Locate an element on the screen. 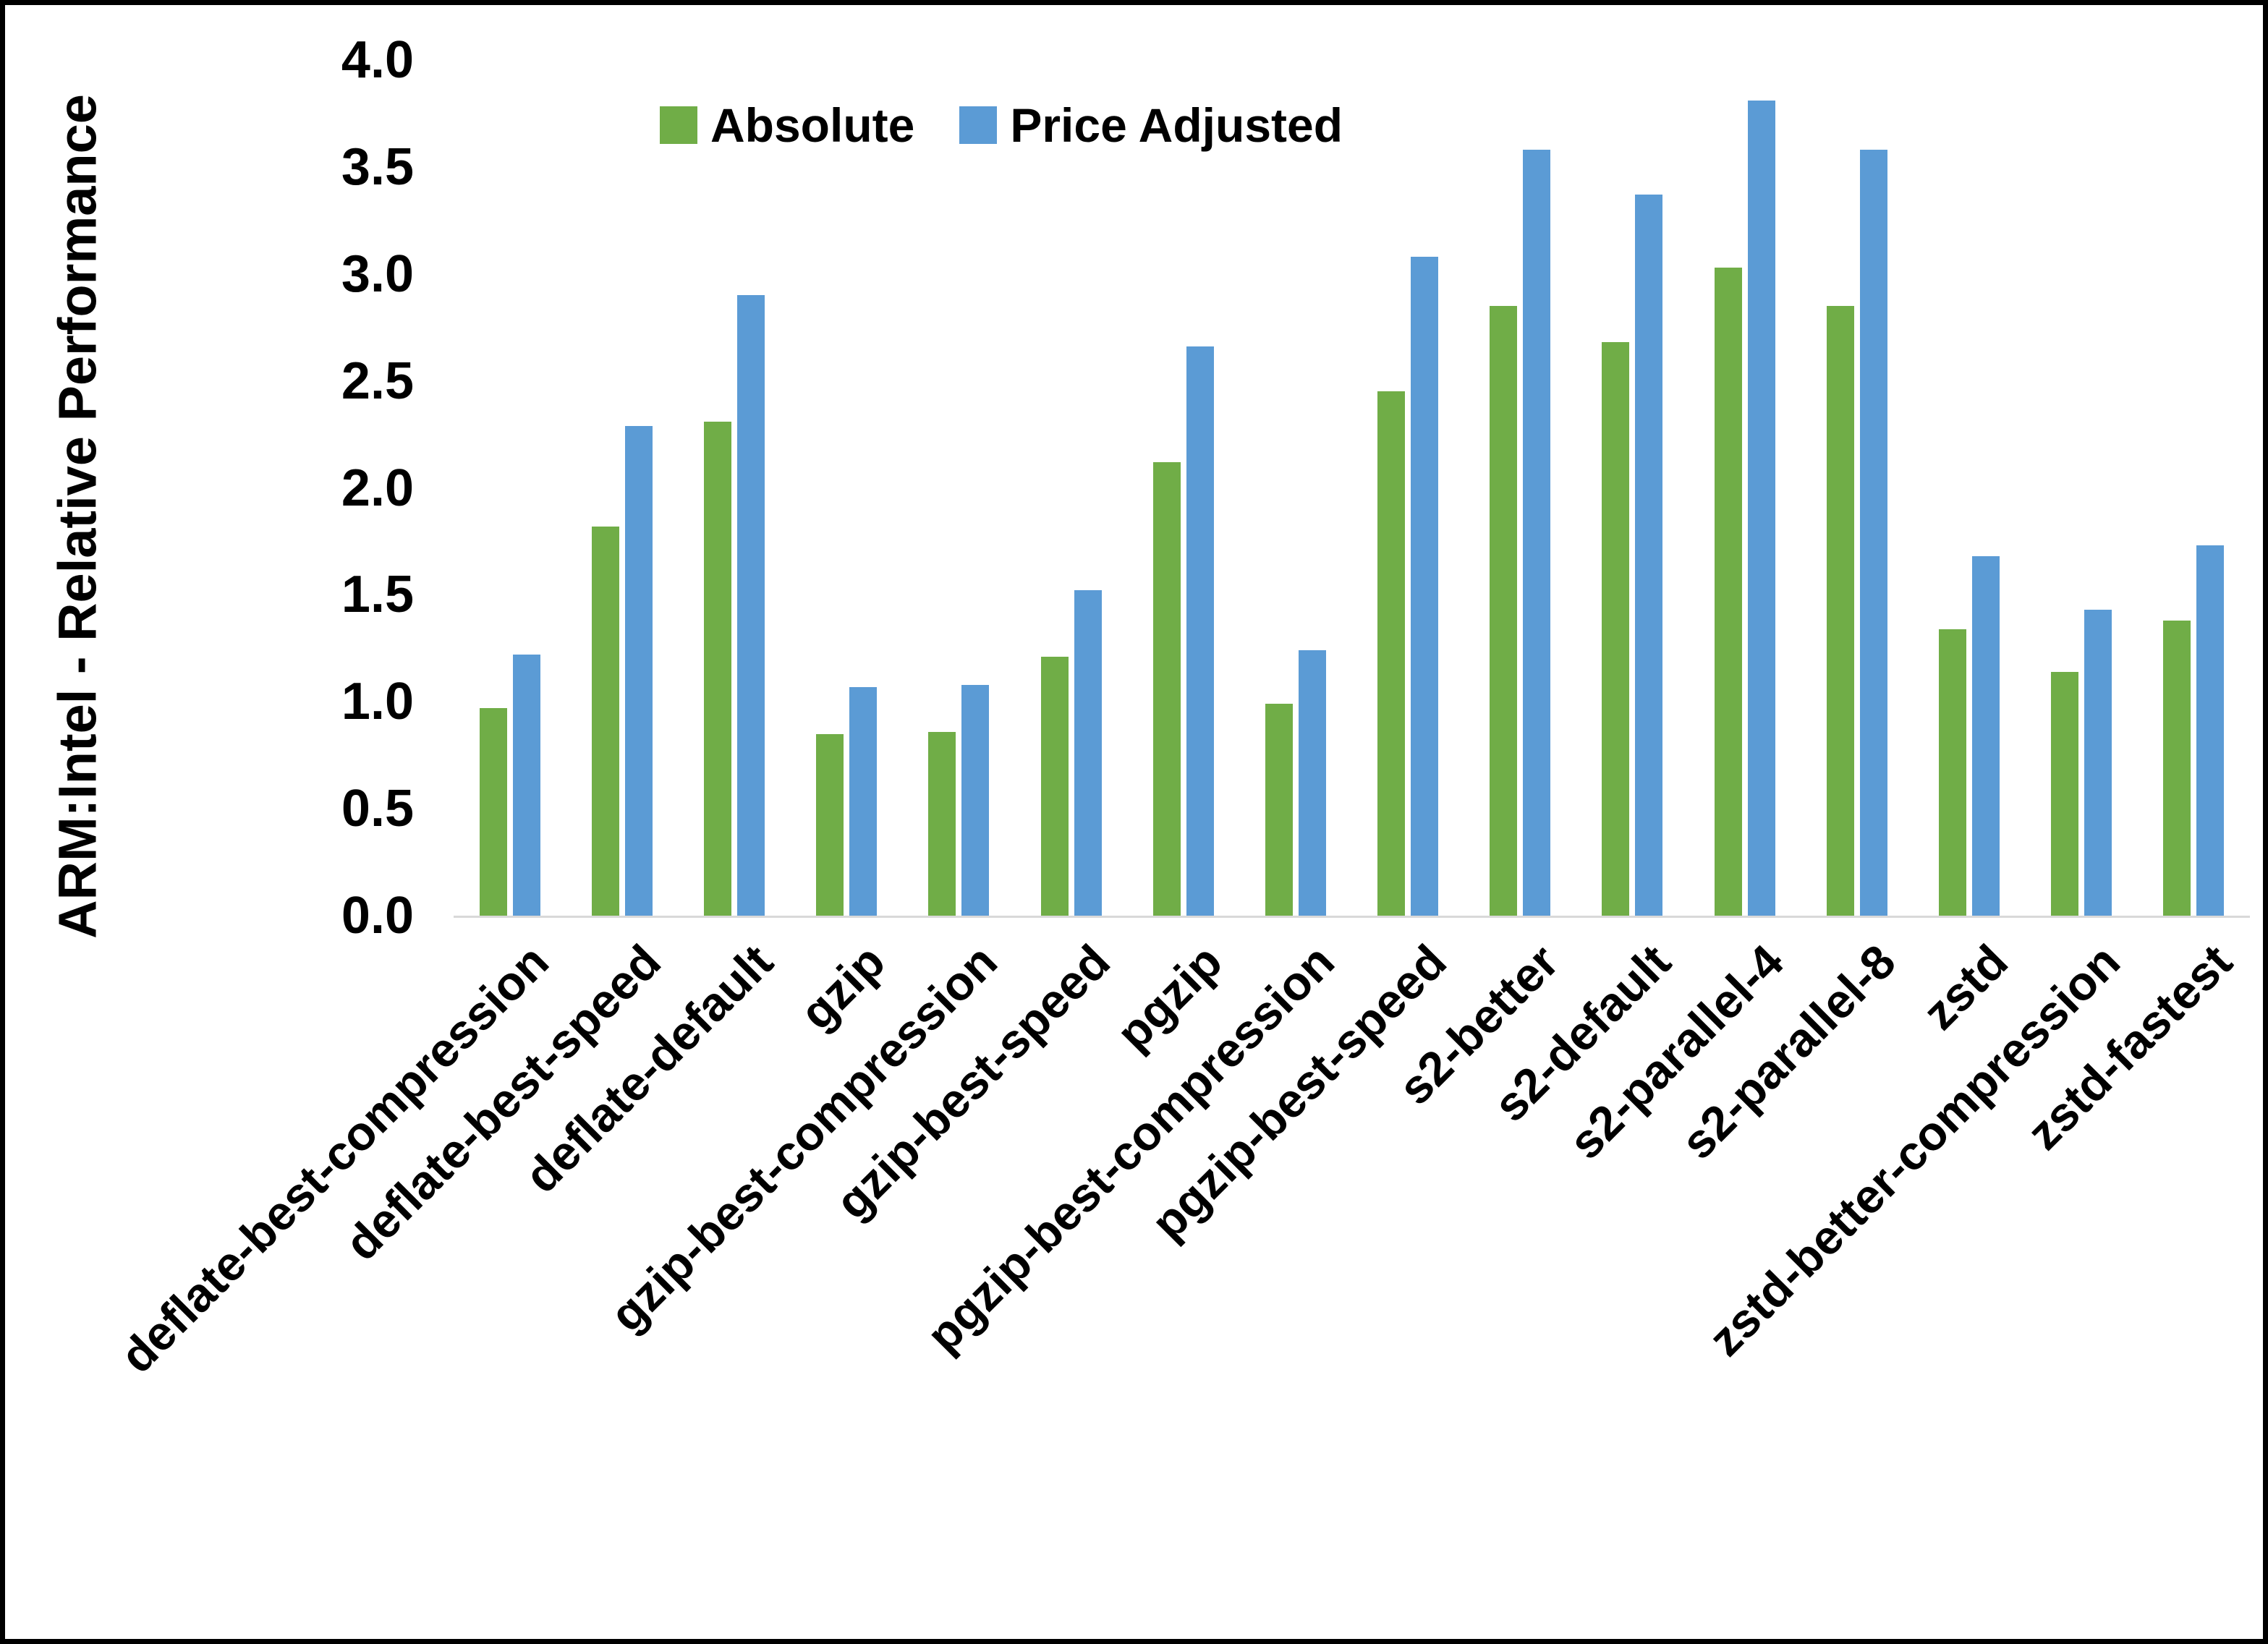 This screenshot has height=1644, width=2268. bar-absolute-pgzip-best-speed is located at coordinates (1391, 653).